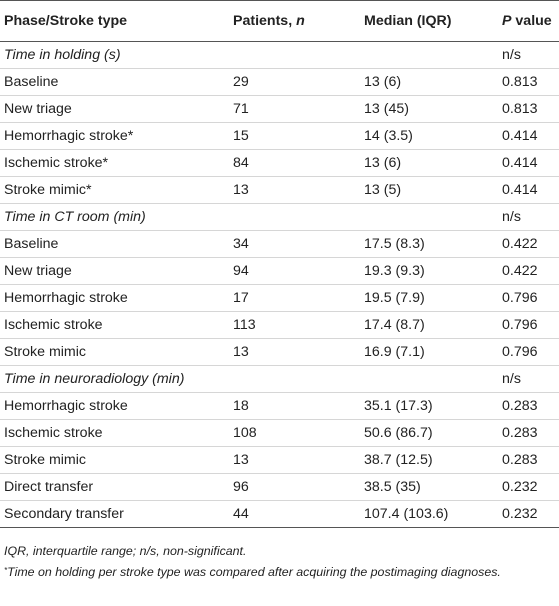 The image size is (559, 606). I want to click on cell-patients: 29, so click(241, 82).